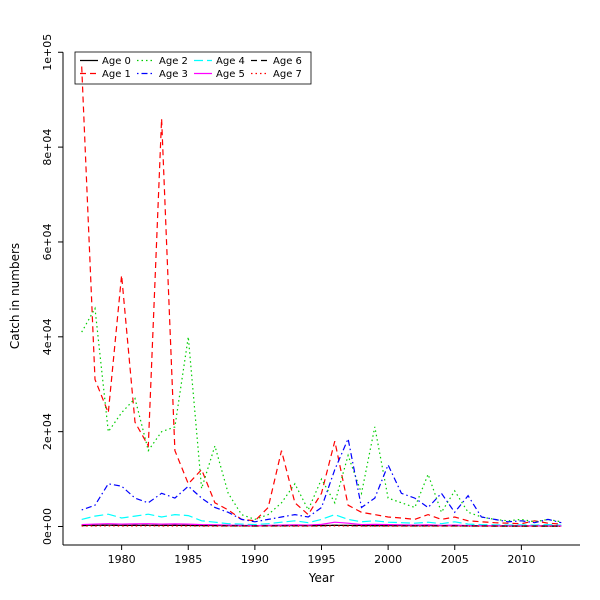 This screenshot has height=600, width=600. Describe the element at coordinates (521, 559) in the screenshot. I see `x-tick-label: 2010` at that location.